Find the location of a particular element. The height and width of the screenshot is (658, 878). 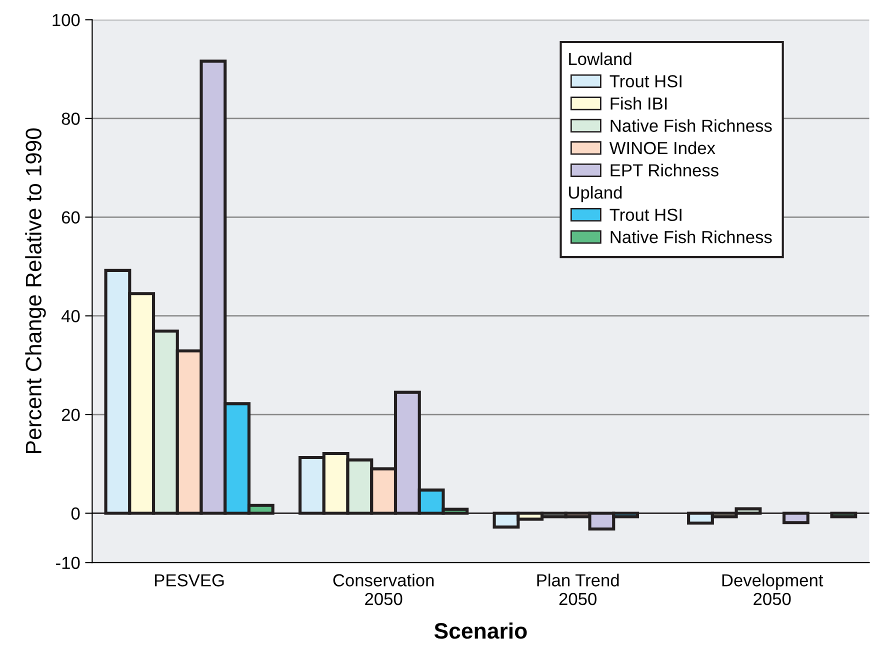

y-tick-label: 40 is located at coordinates (70, 316).